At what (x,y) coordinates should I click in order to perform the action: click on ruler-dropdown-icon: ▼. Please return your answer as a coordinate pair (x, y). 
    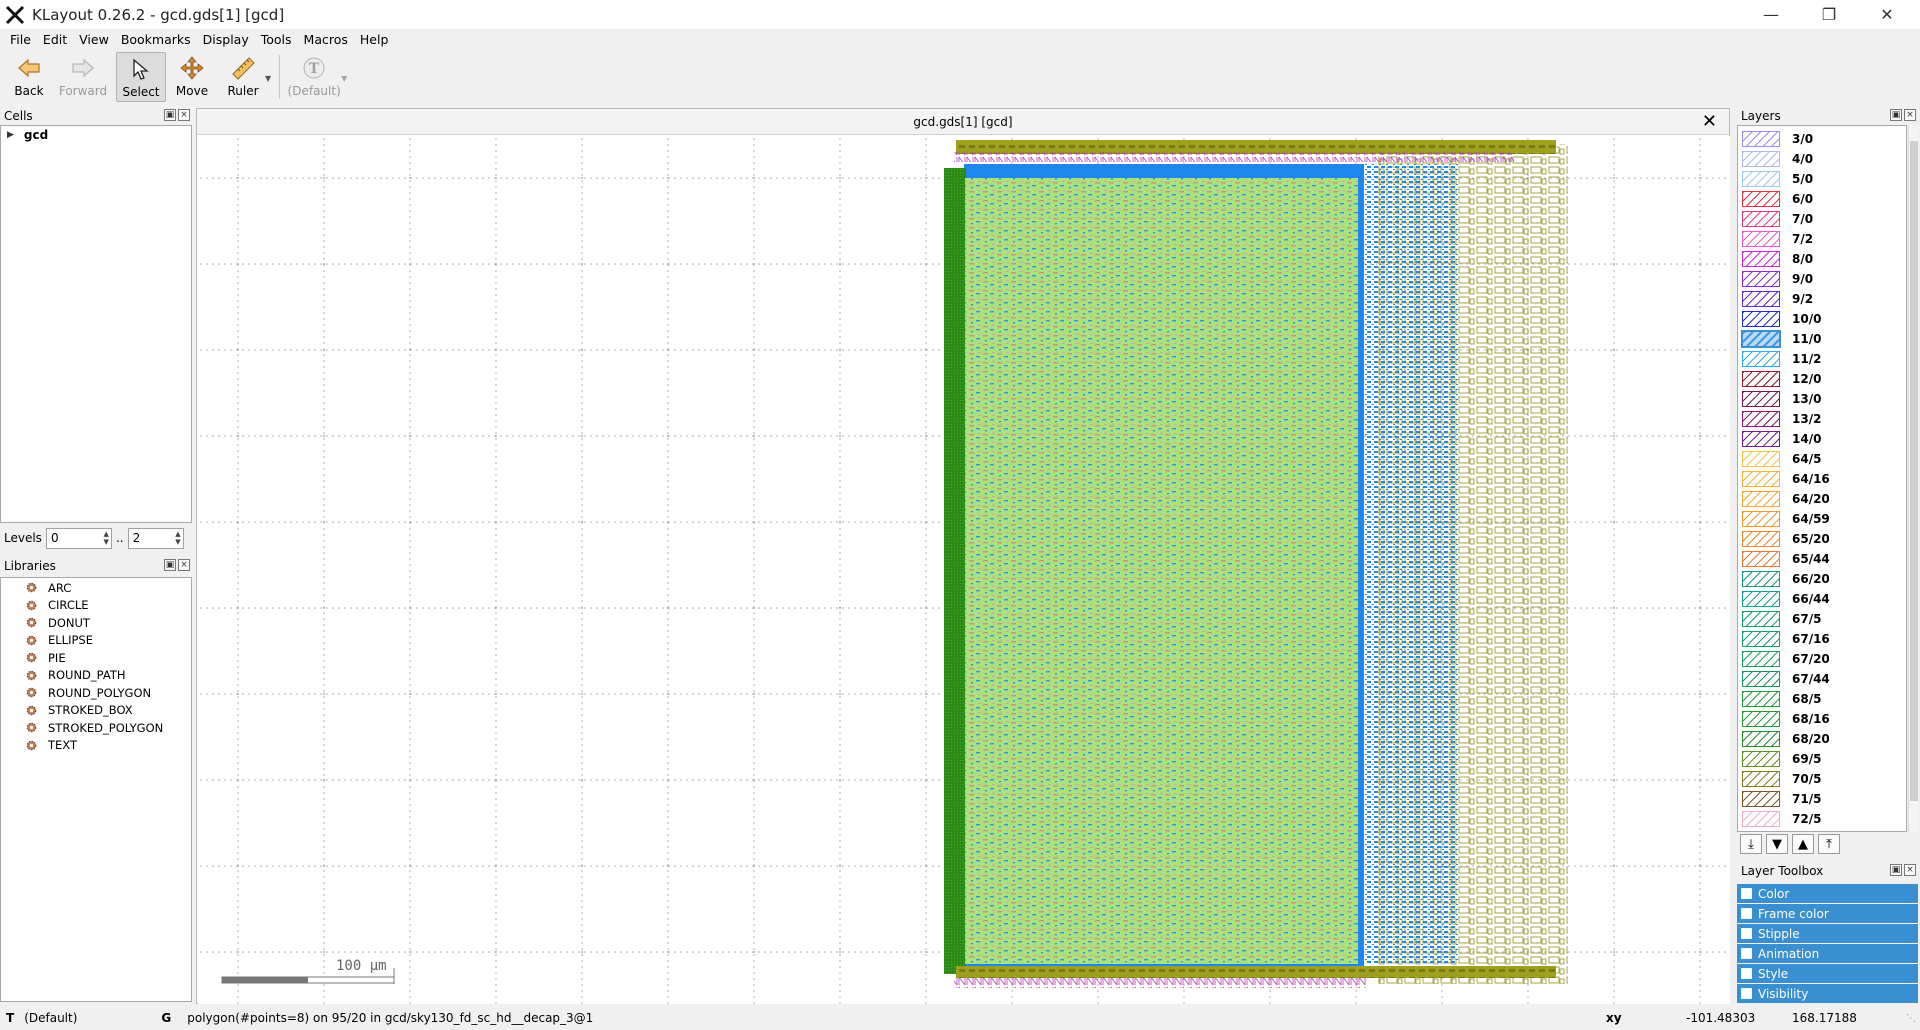
    Looking at the image, I should click on (268, 78).